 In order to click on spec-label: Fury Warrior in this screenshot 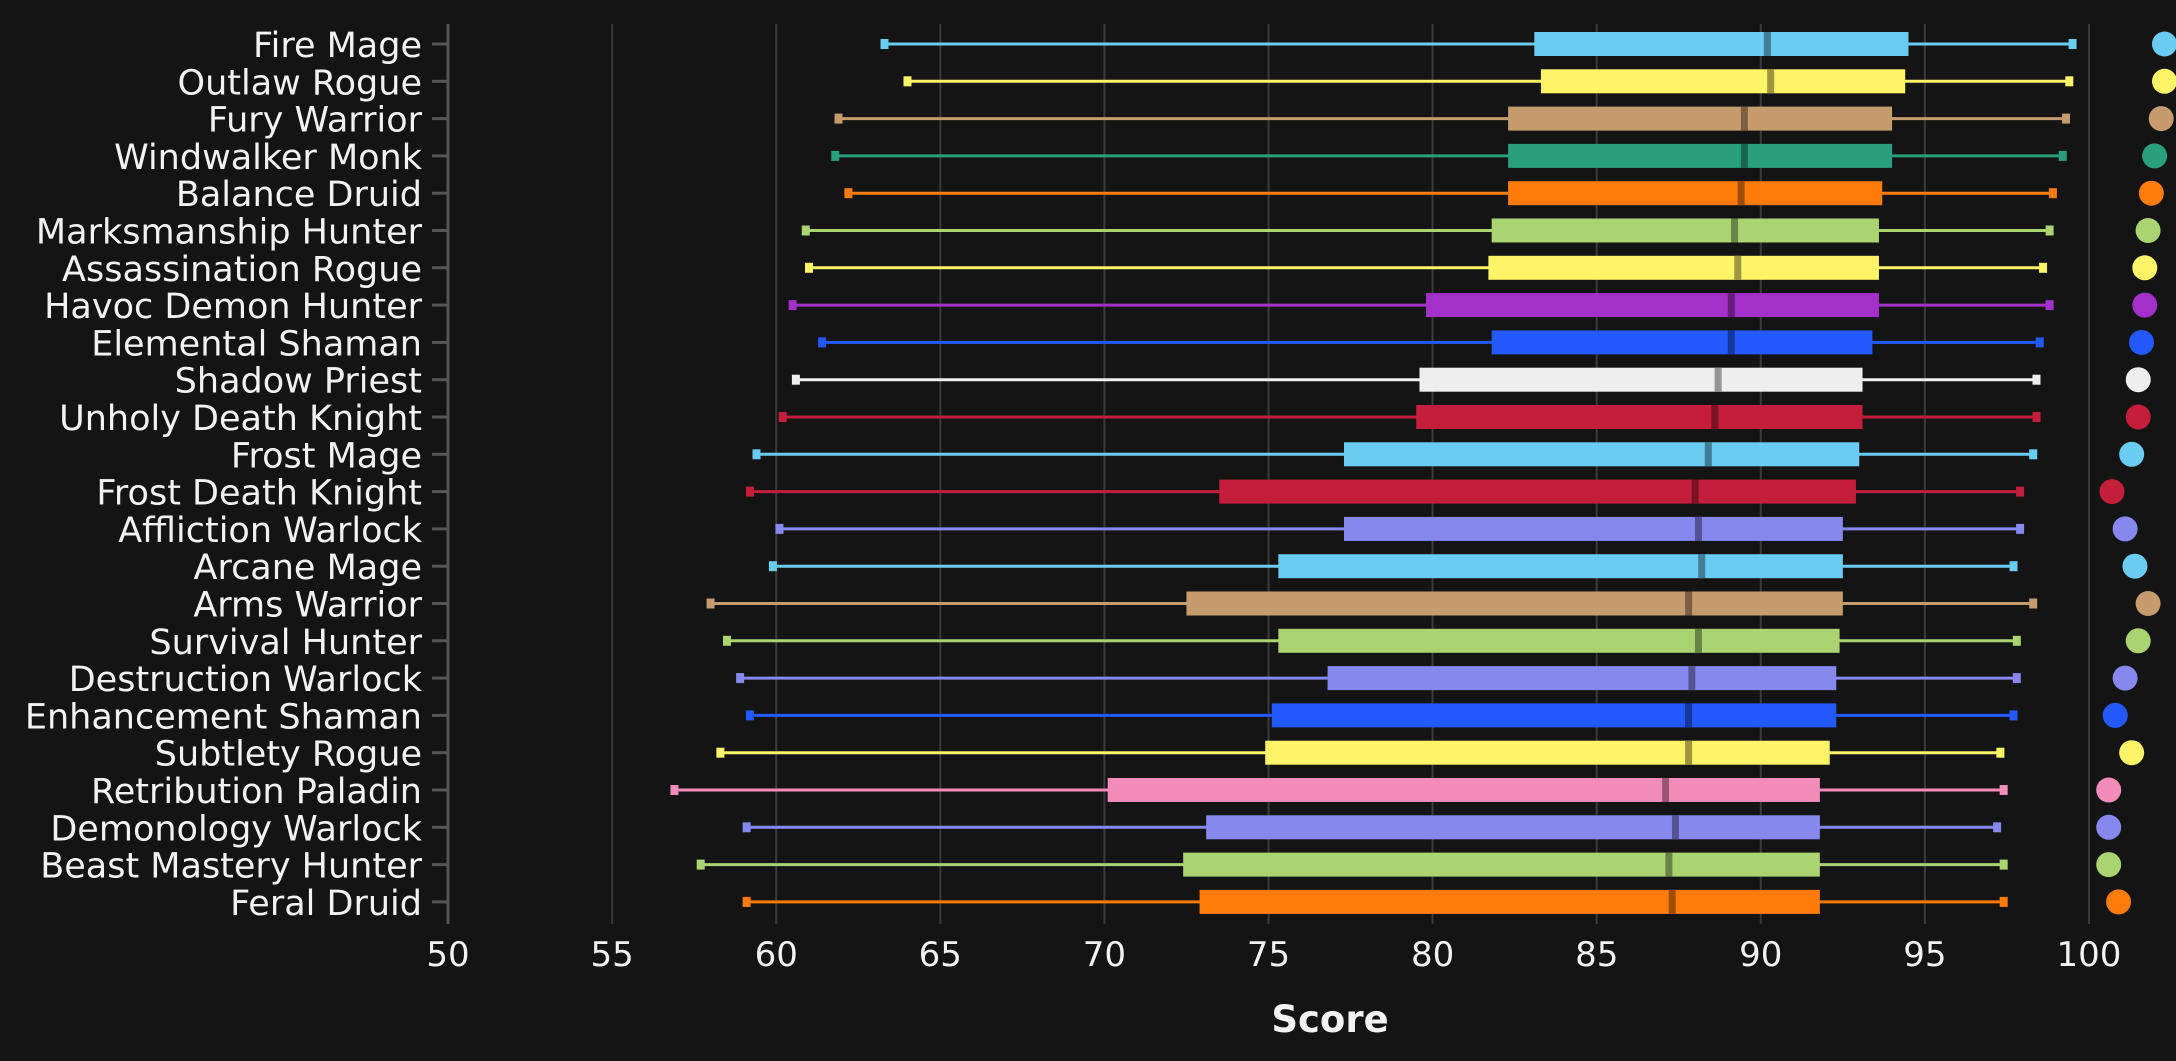, I will do `click(315, 121)`.